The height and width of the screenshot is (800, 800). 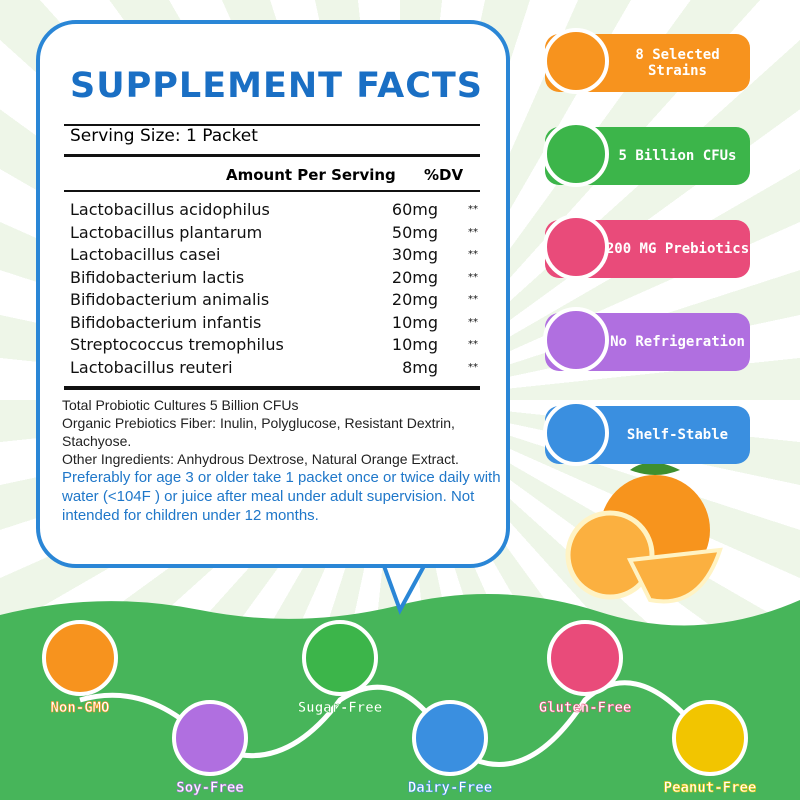 What do you see at coordinates (210, 788) in the screenshot?
I see `badge-label: Soy-Free` at bounding box center [210, 788].